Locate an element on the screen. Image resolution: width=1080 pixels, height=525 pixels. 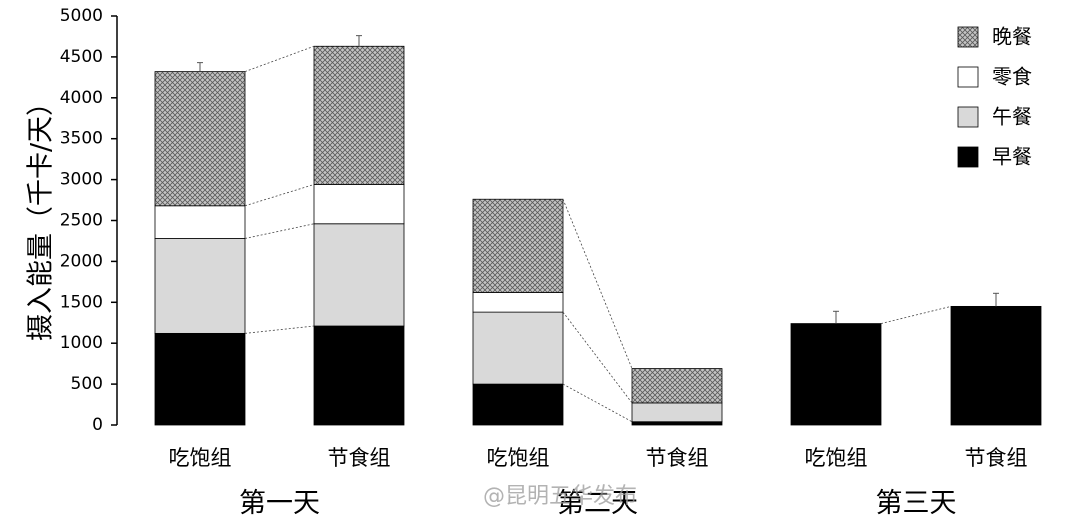
watermark-text: @昆明五华发布 is located at coordinates (560, 496).